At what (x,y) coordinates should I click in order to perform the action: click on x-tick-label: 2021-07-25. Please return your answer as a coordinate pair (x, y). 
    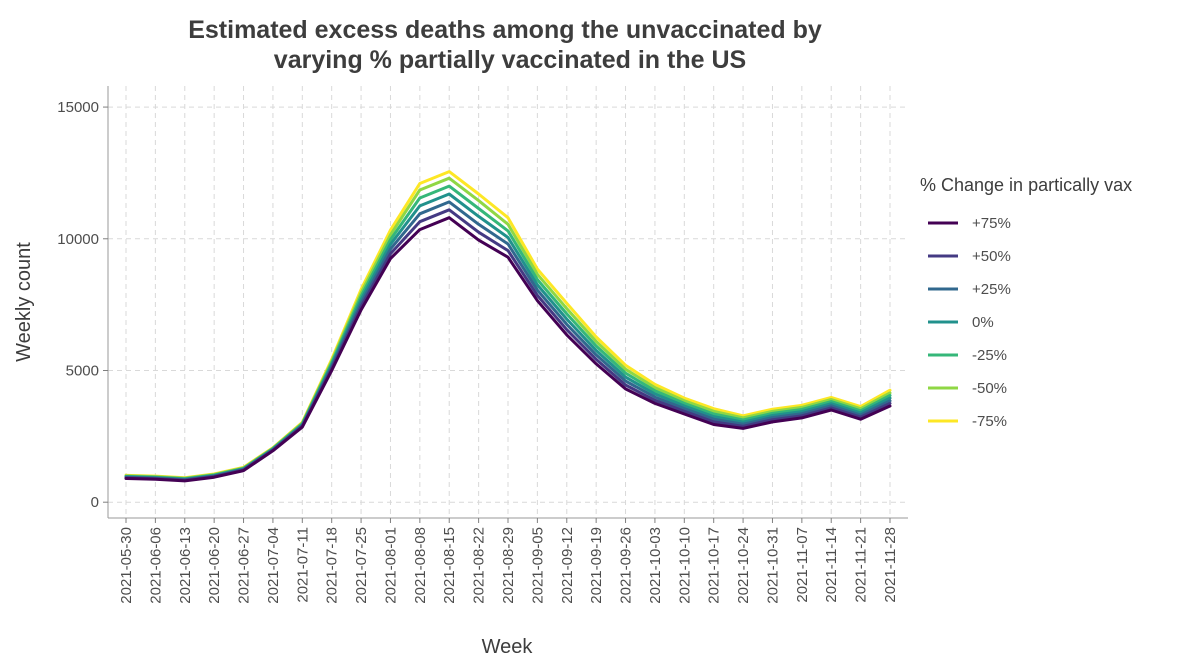
    Looking at the image, I should click on (361, 565).